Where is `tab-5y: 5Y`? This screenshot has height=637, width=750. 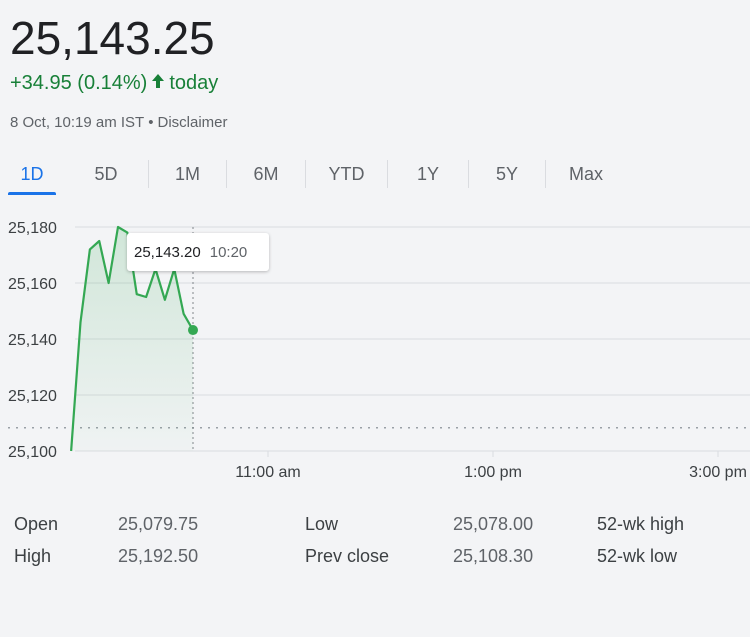
tab-5y: 5Y is located at coordinates (507, 173).